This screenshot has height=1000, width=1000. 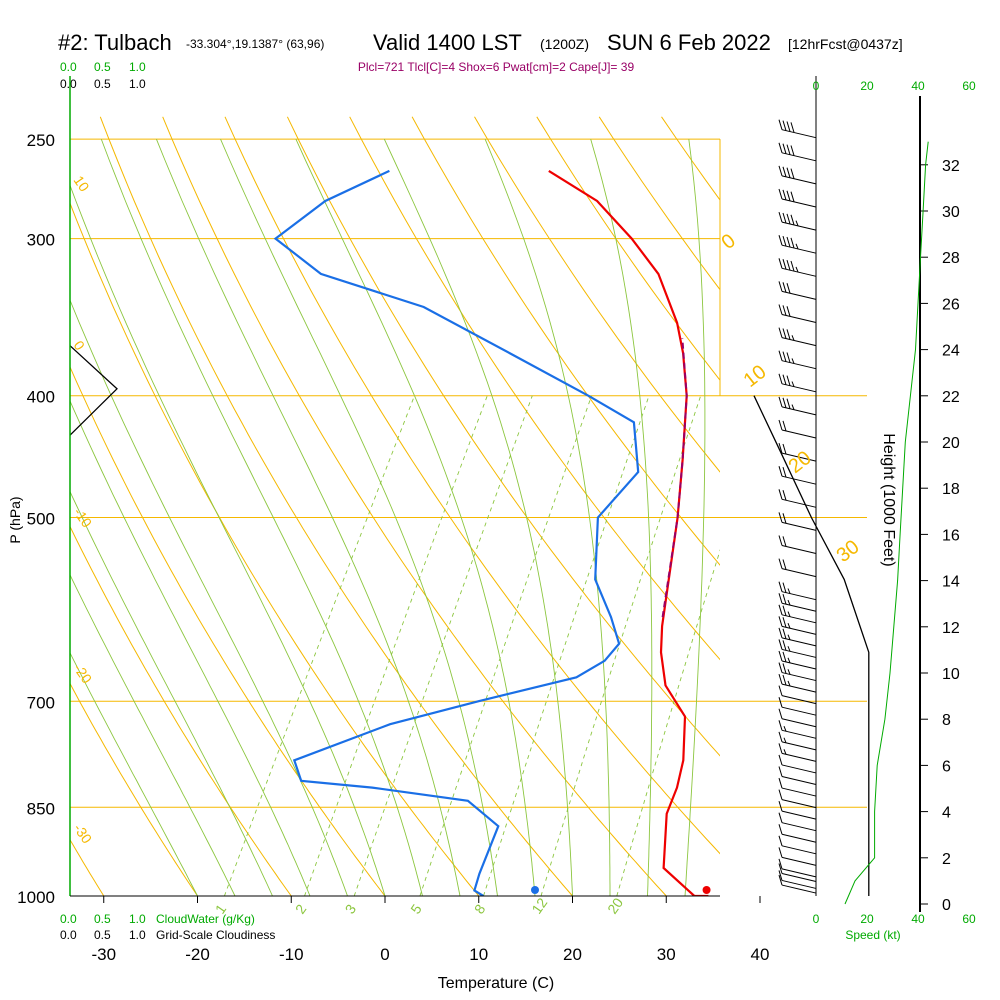 What do you see at coordinates (205, 919) in the screenshot?
I see `cloudwater-label: CloudWater (g/Kg)` at bounding box center [205, 919].